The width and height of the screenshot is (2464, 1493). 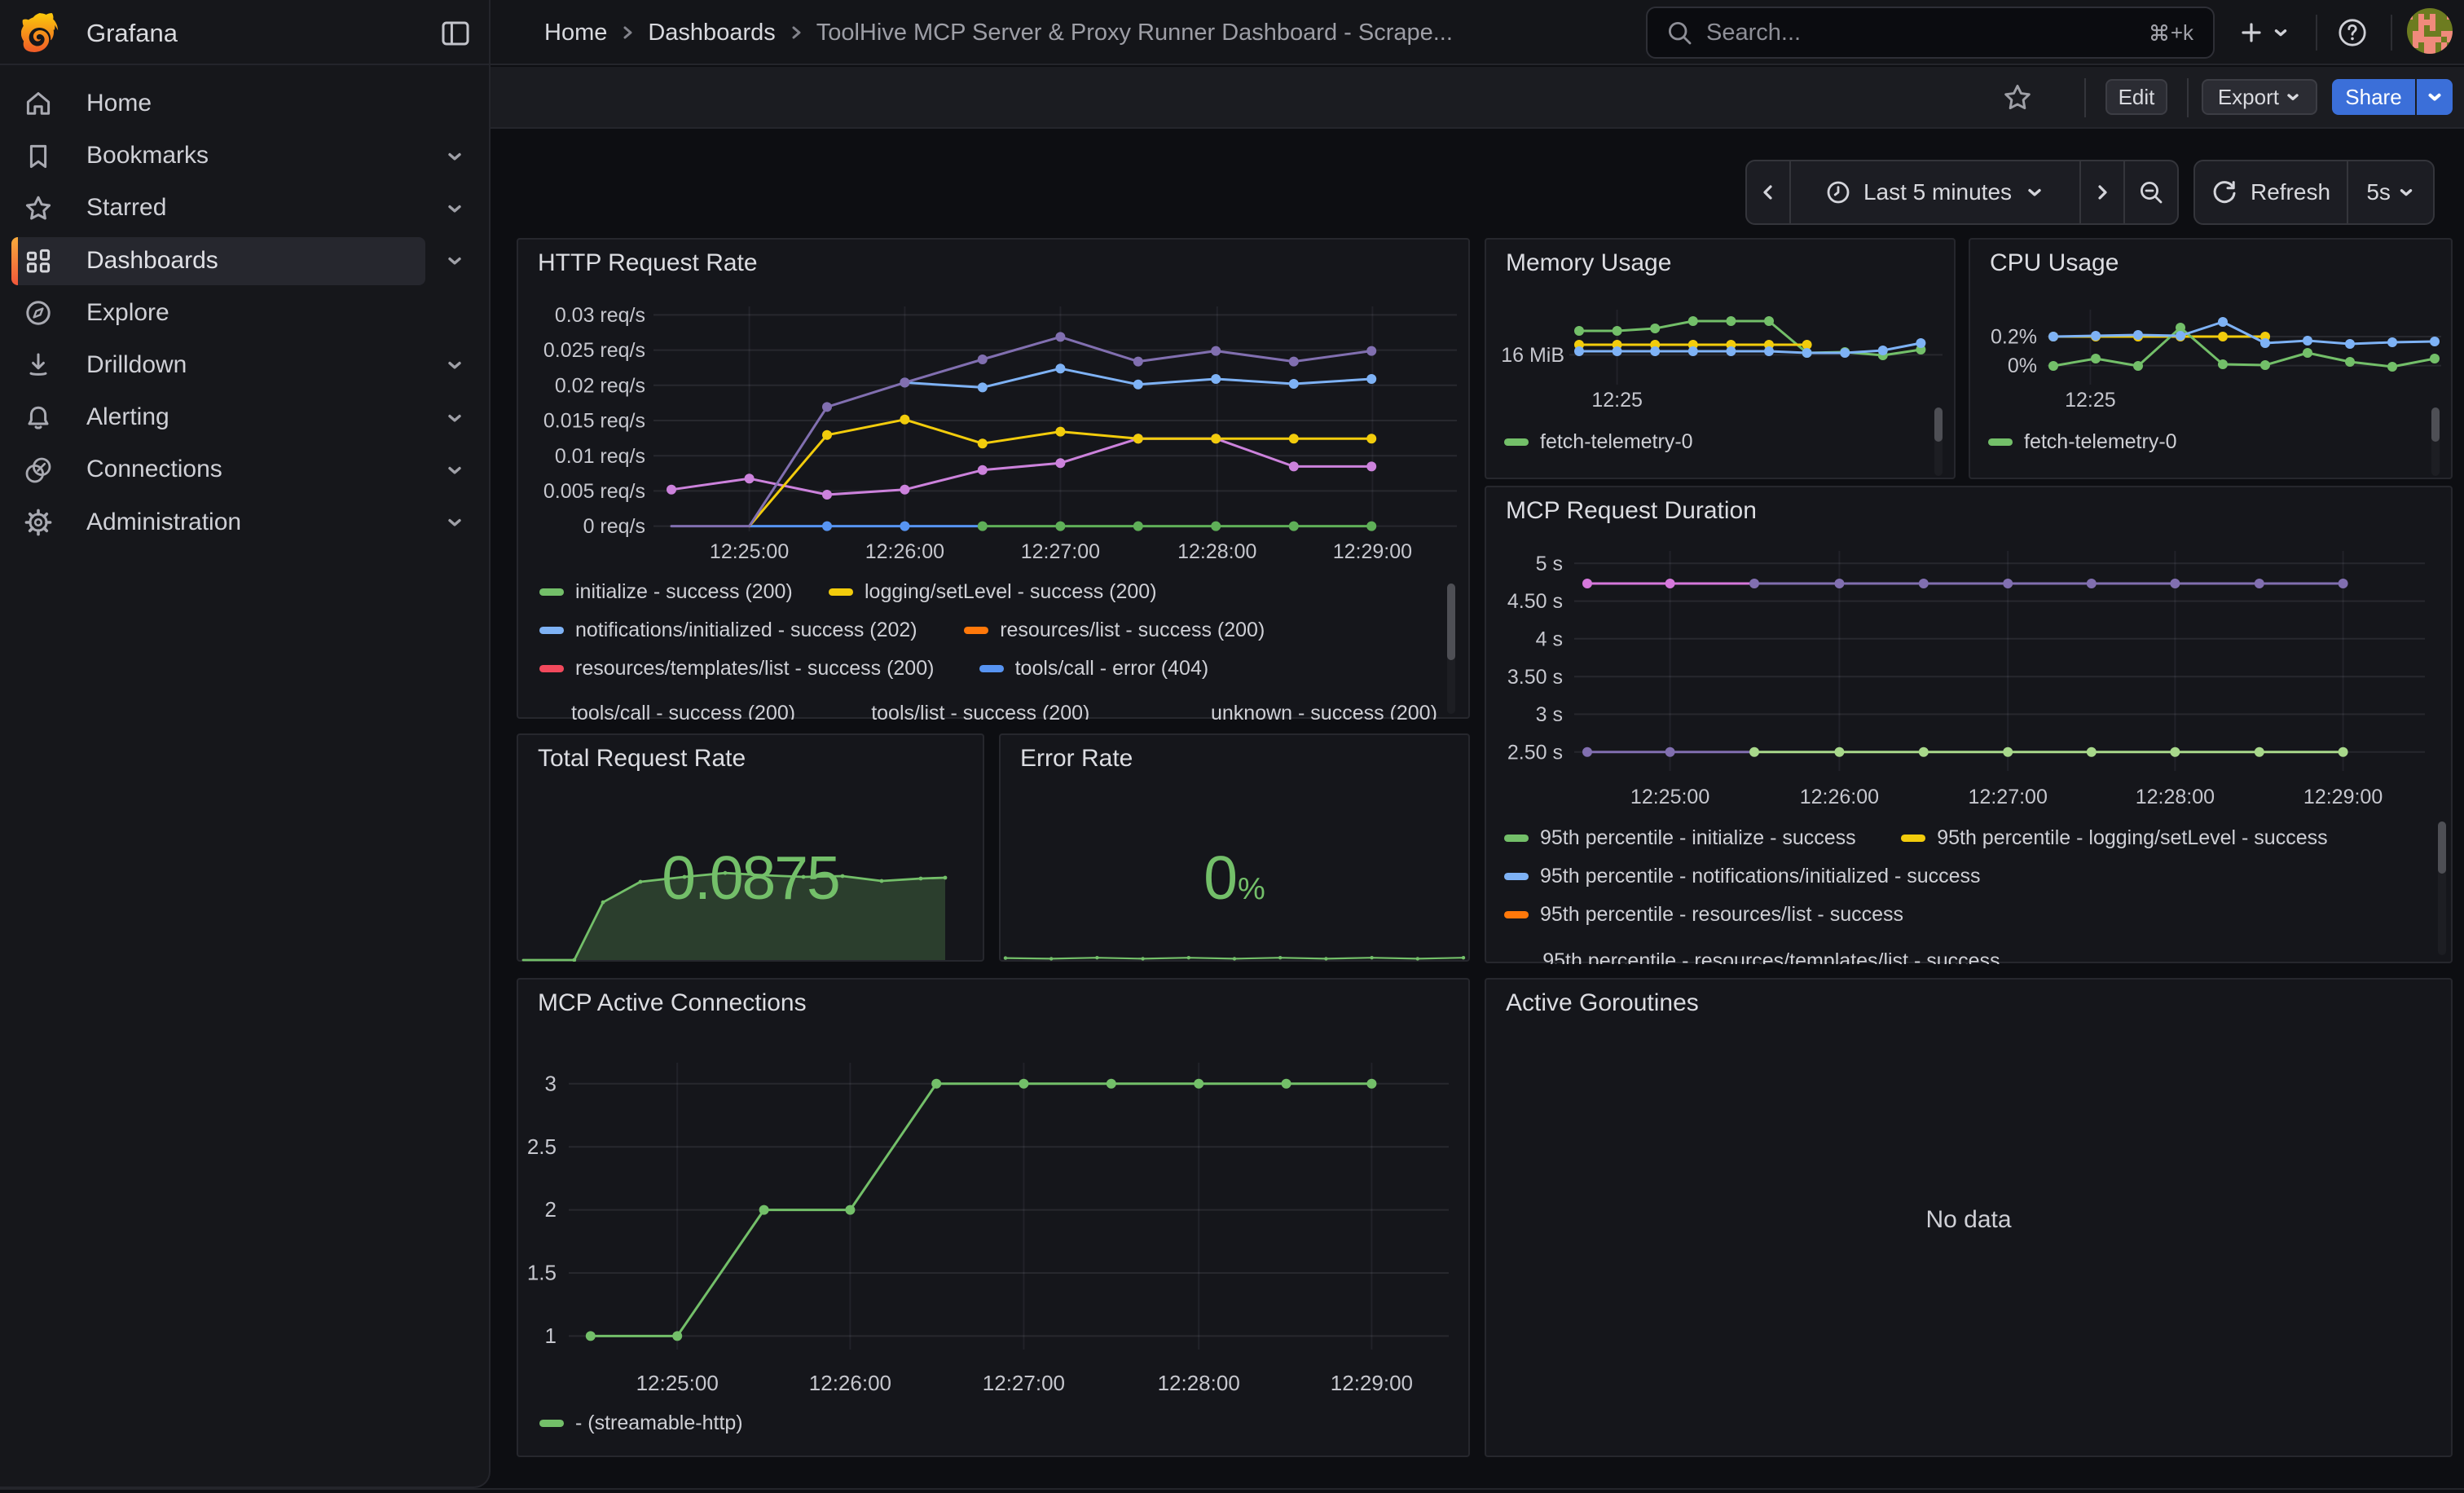 I want to click on svg-text: 2.5, so click(x=542, y=1146).